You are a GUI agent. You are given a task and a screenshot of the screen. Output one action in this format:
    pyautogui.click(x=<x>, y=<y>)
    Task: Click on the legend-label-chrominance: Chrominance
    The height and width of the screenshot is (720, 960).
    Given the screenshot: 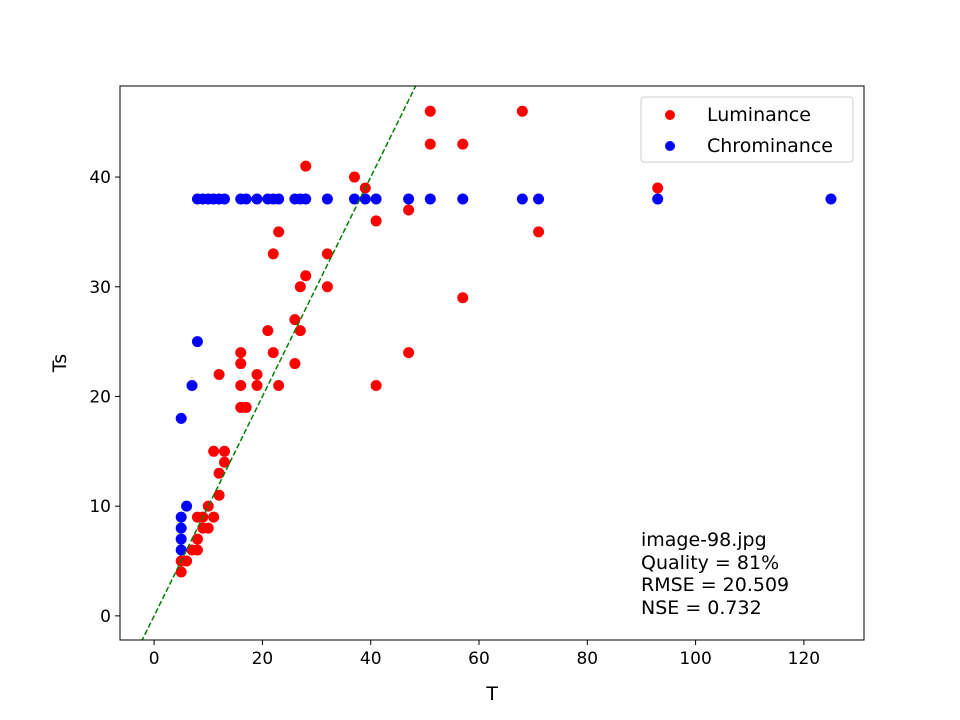 What is the action you would take?
    pyautogui.click(x=770, y=146)
    